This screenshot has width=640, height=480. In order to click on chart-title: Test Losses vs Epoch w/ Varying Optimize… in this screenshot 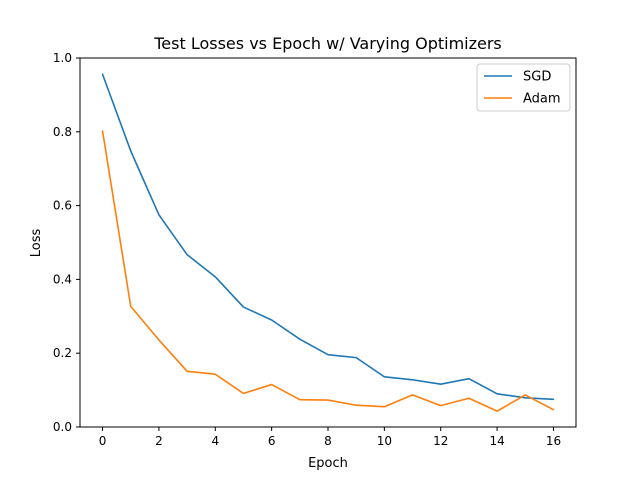, I will do `click(327, 43)`.